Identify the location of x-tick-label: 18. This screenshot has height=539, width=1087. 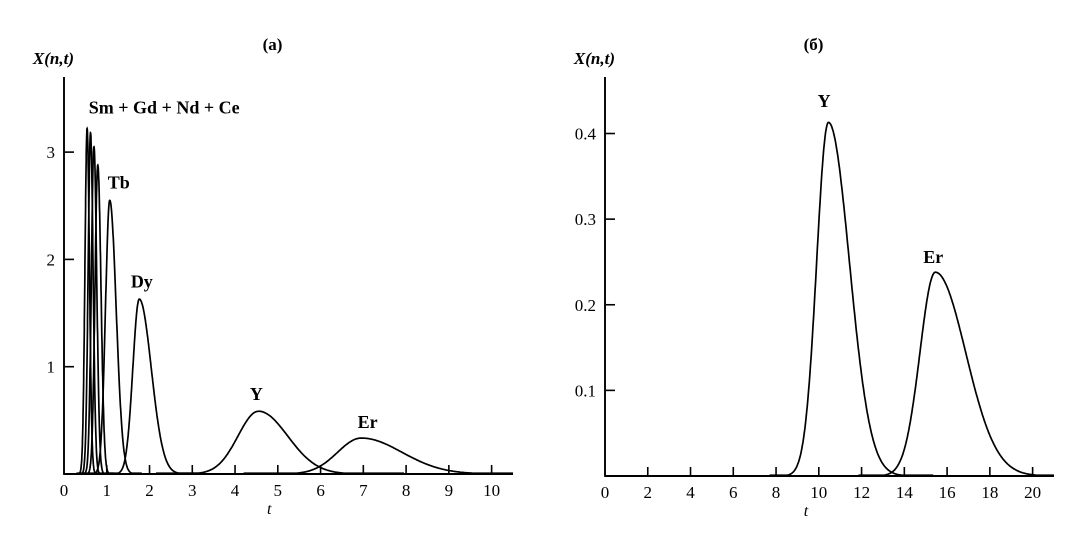
(989, 492).